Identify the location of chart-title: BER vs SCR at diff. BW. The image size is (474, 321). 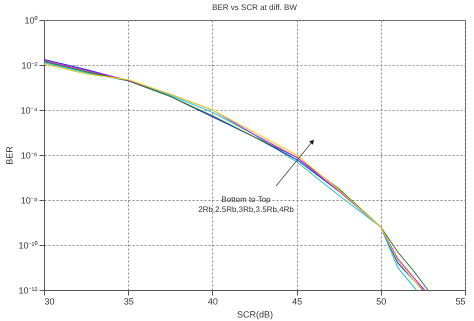
(255, 7).